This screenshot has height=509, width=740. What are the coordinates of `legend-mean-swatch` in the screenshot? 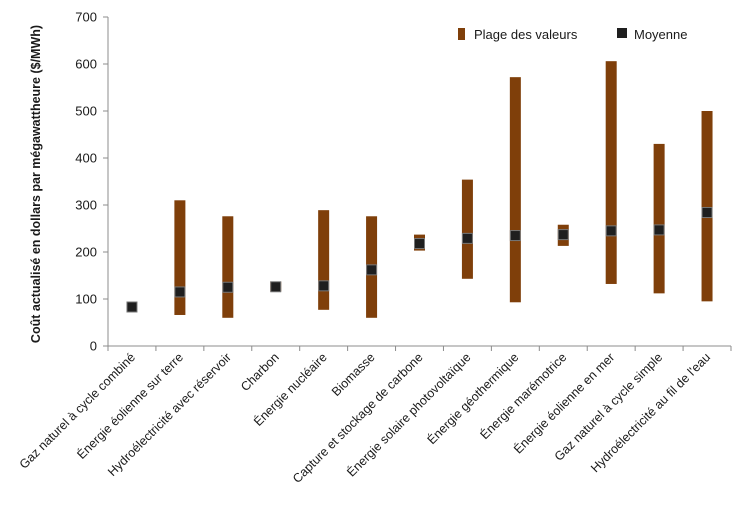 It's located at (622, 33).